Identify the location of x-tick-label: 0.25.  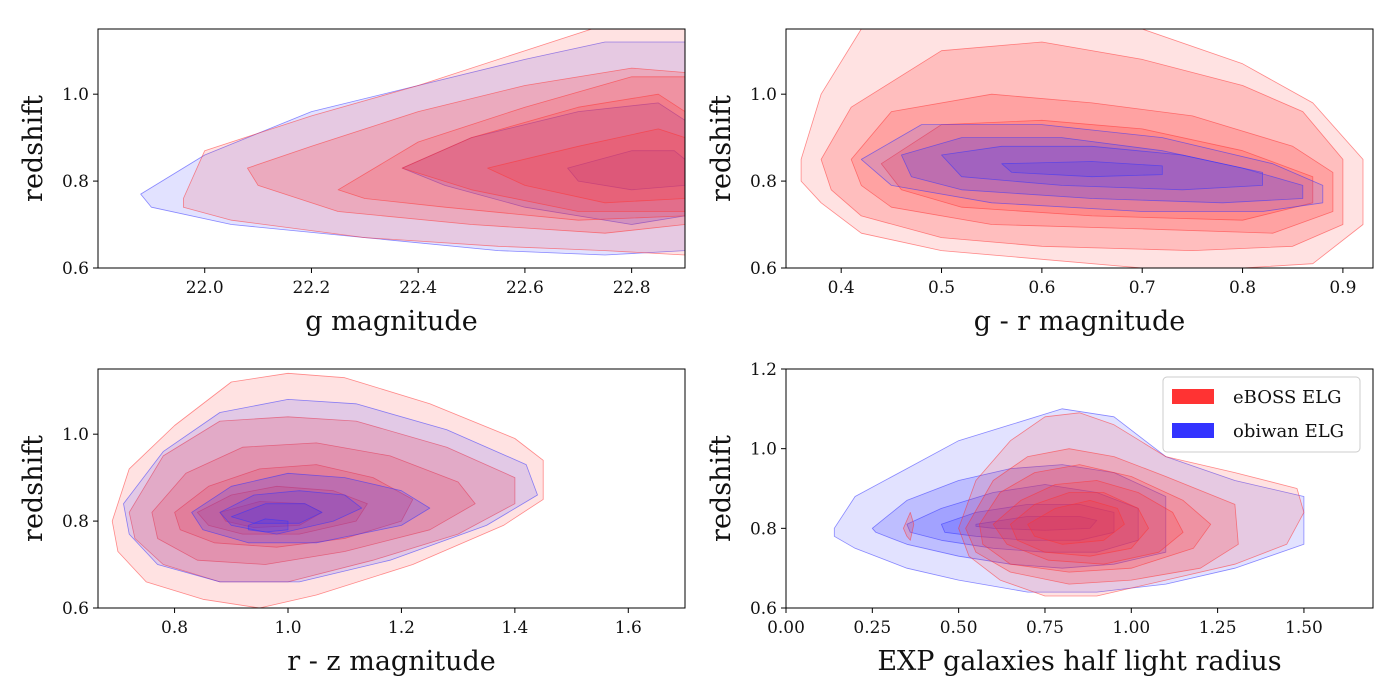
(872, 628).